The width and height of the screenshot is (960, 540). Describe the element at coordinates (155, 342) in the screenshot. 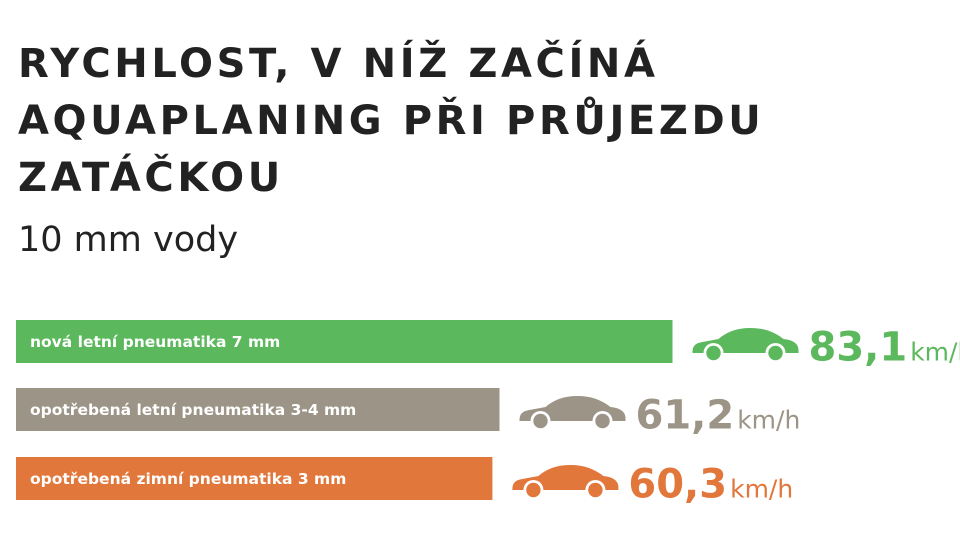

I see `bar-label: nová letní pneumatika 7 mm` at that location.